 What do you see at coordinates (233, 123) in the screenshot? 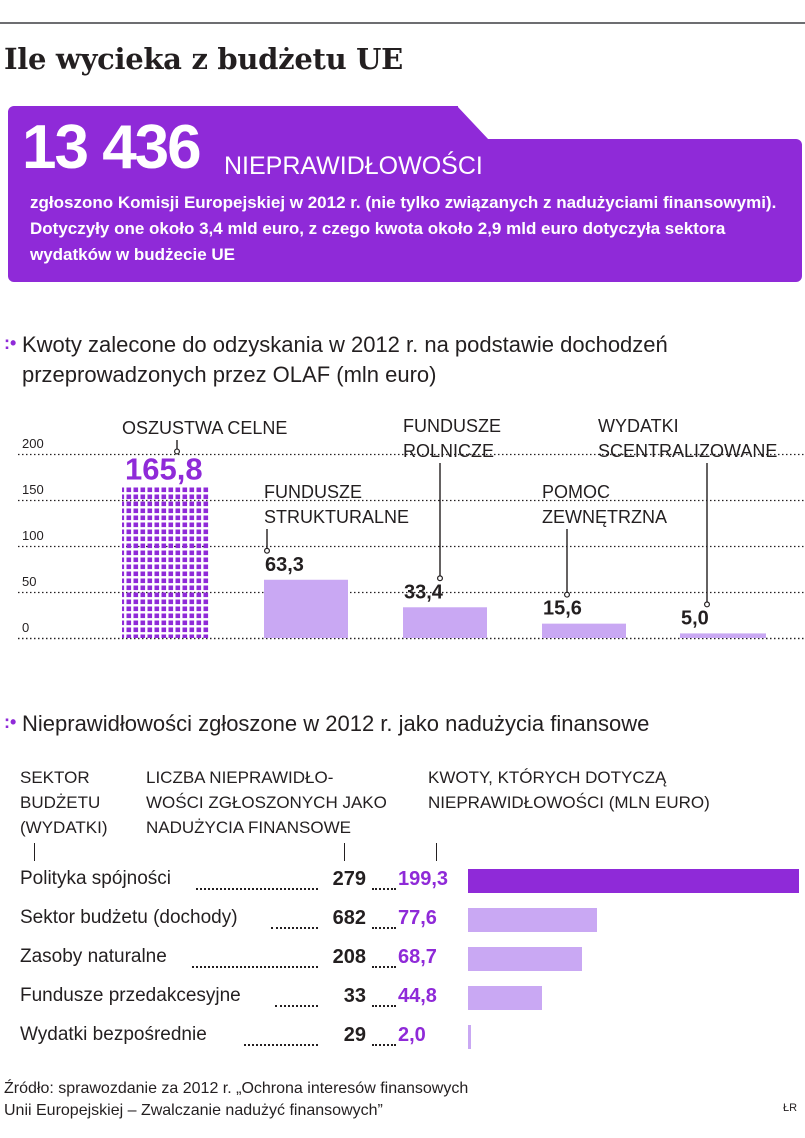
I see `highlight-banner-tab` at bounding box center [233, 123].